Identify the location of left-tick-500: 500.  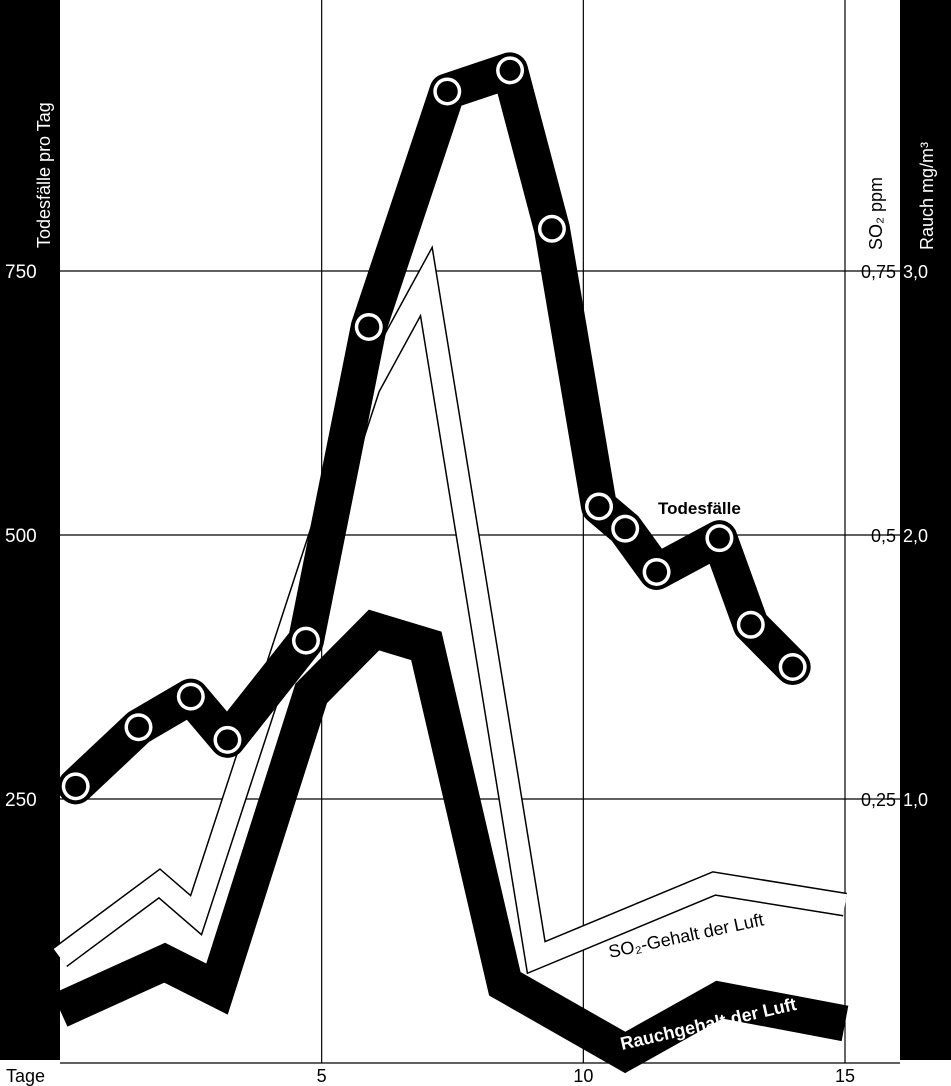
(21, 536).